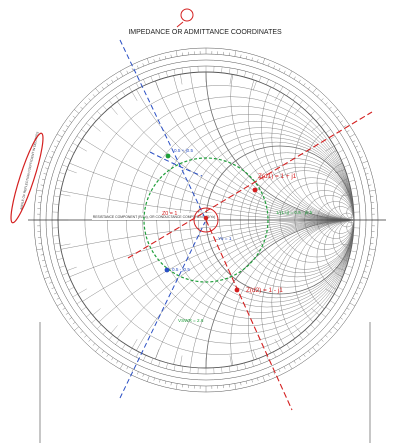  What do you see at coordinates (206, 218) in the screenshot?
I see `center-point` at bounding box center [206, 218].